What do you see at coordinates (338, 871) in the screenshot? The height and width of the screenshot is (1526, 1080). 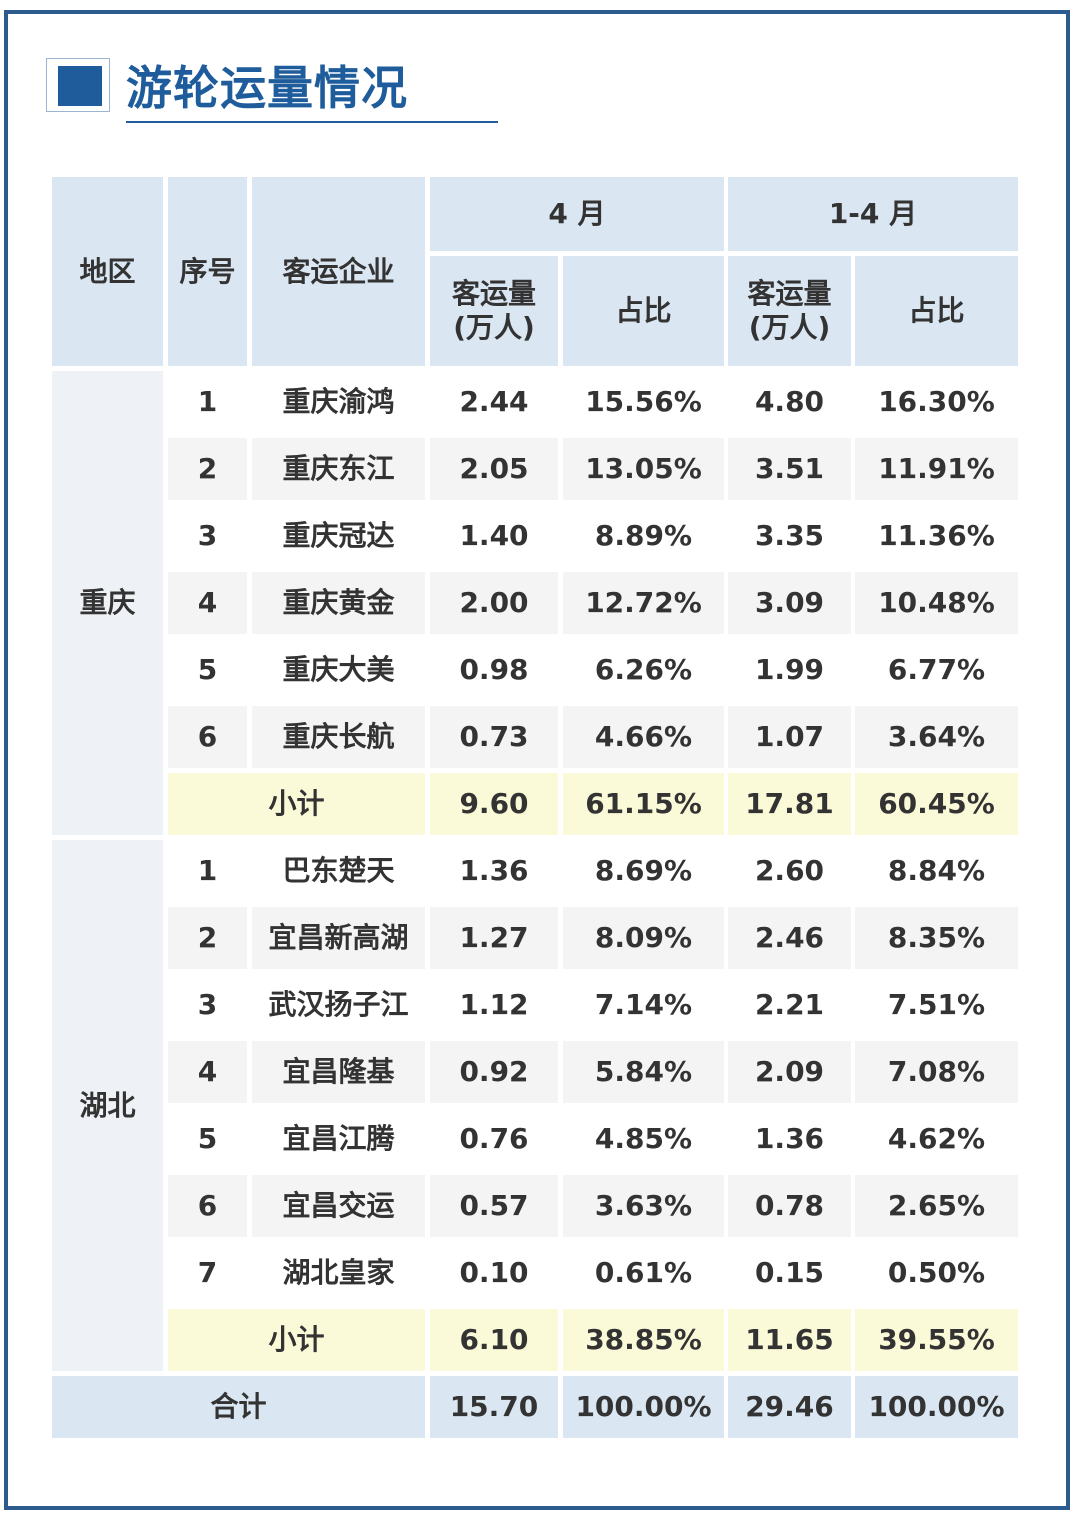 I see `table-cell-company: 巴东楚天` at bounding box center [338, 871].